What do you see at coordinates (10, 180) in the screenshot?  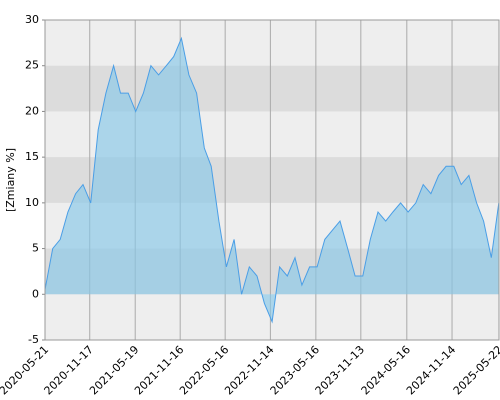 I see `y-axis-label: [Zmiany %]` at bounding box center [10, 180].